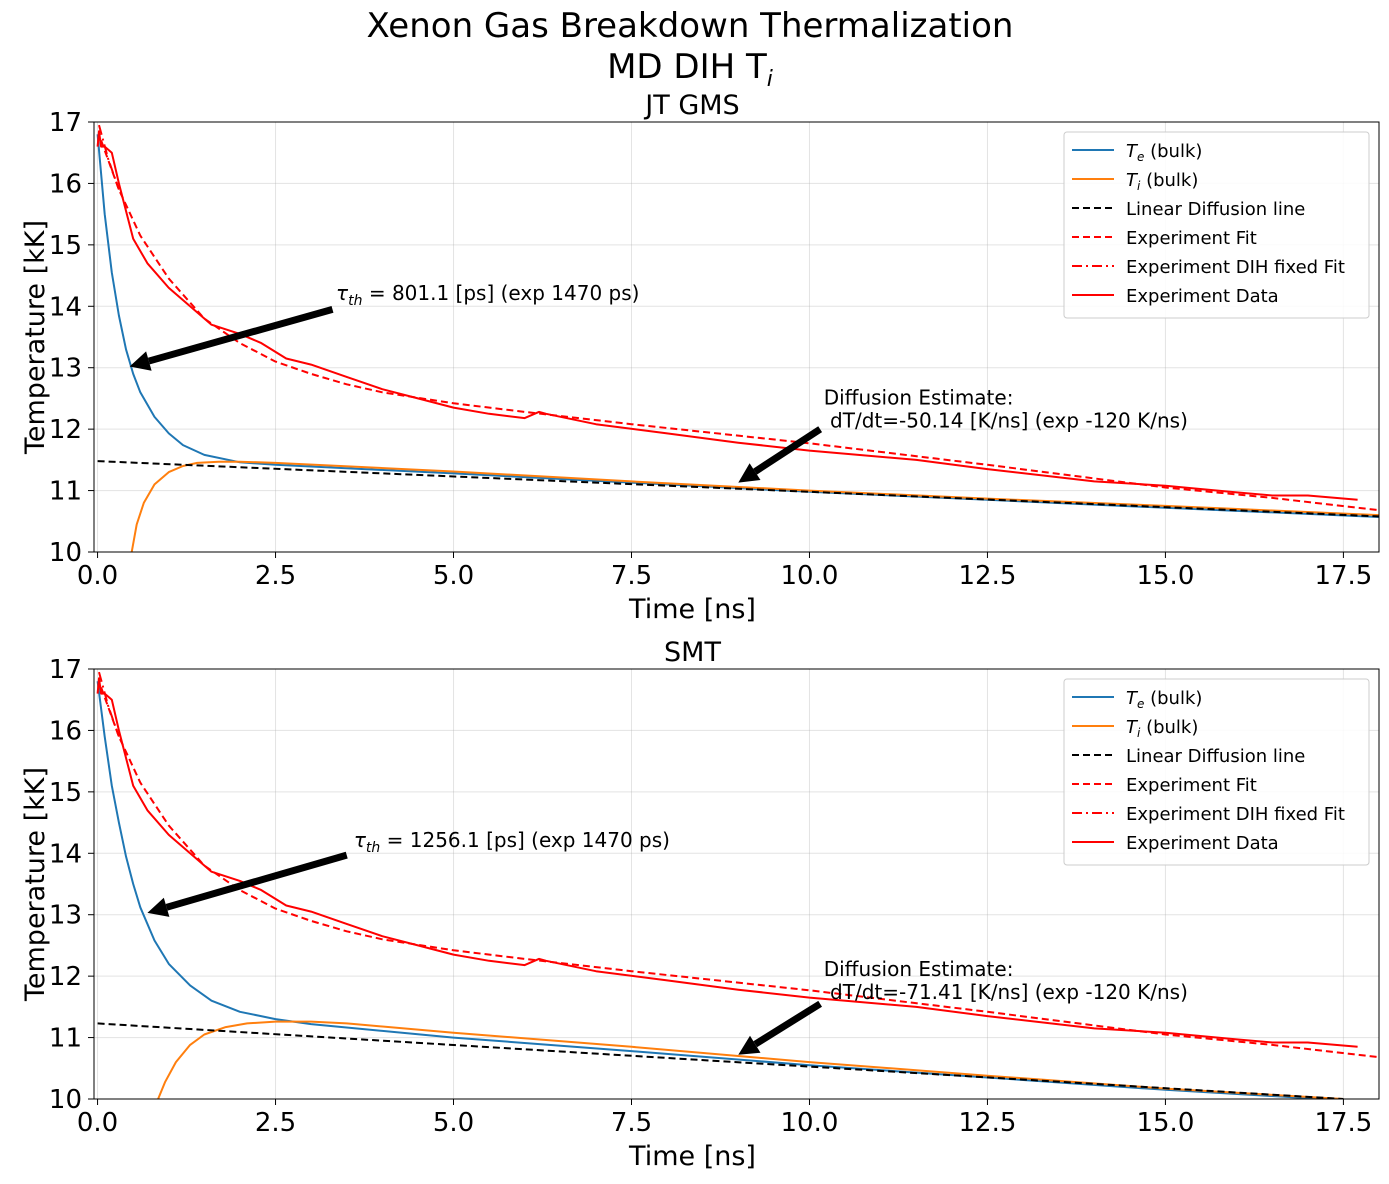 This screenshot has width=1389, height=1184. What do you see at coordinates (525, 840) in the screenshot?
I see `tau-value: = 1256.1 [ps] (exp 1470 ps)` at bounding box center [525, 840].